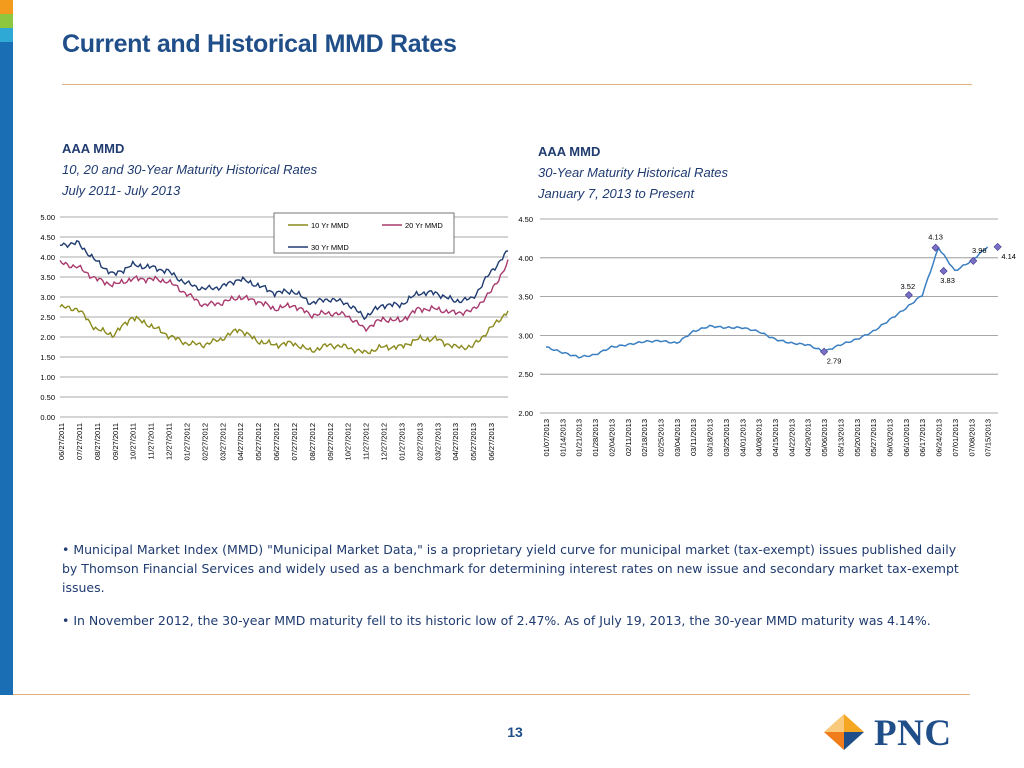  Describe the element at coordinates (455, 442) in the screenshot. I see `x-tick-label: 04/27/2013` at that location.